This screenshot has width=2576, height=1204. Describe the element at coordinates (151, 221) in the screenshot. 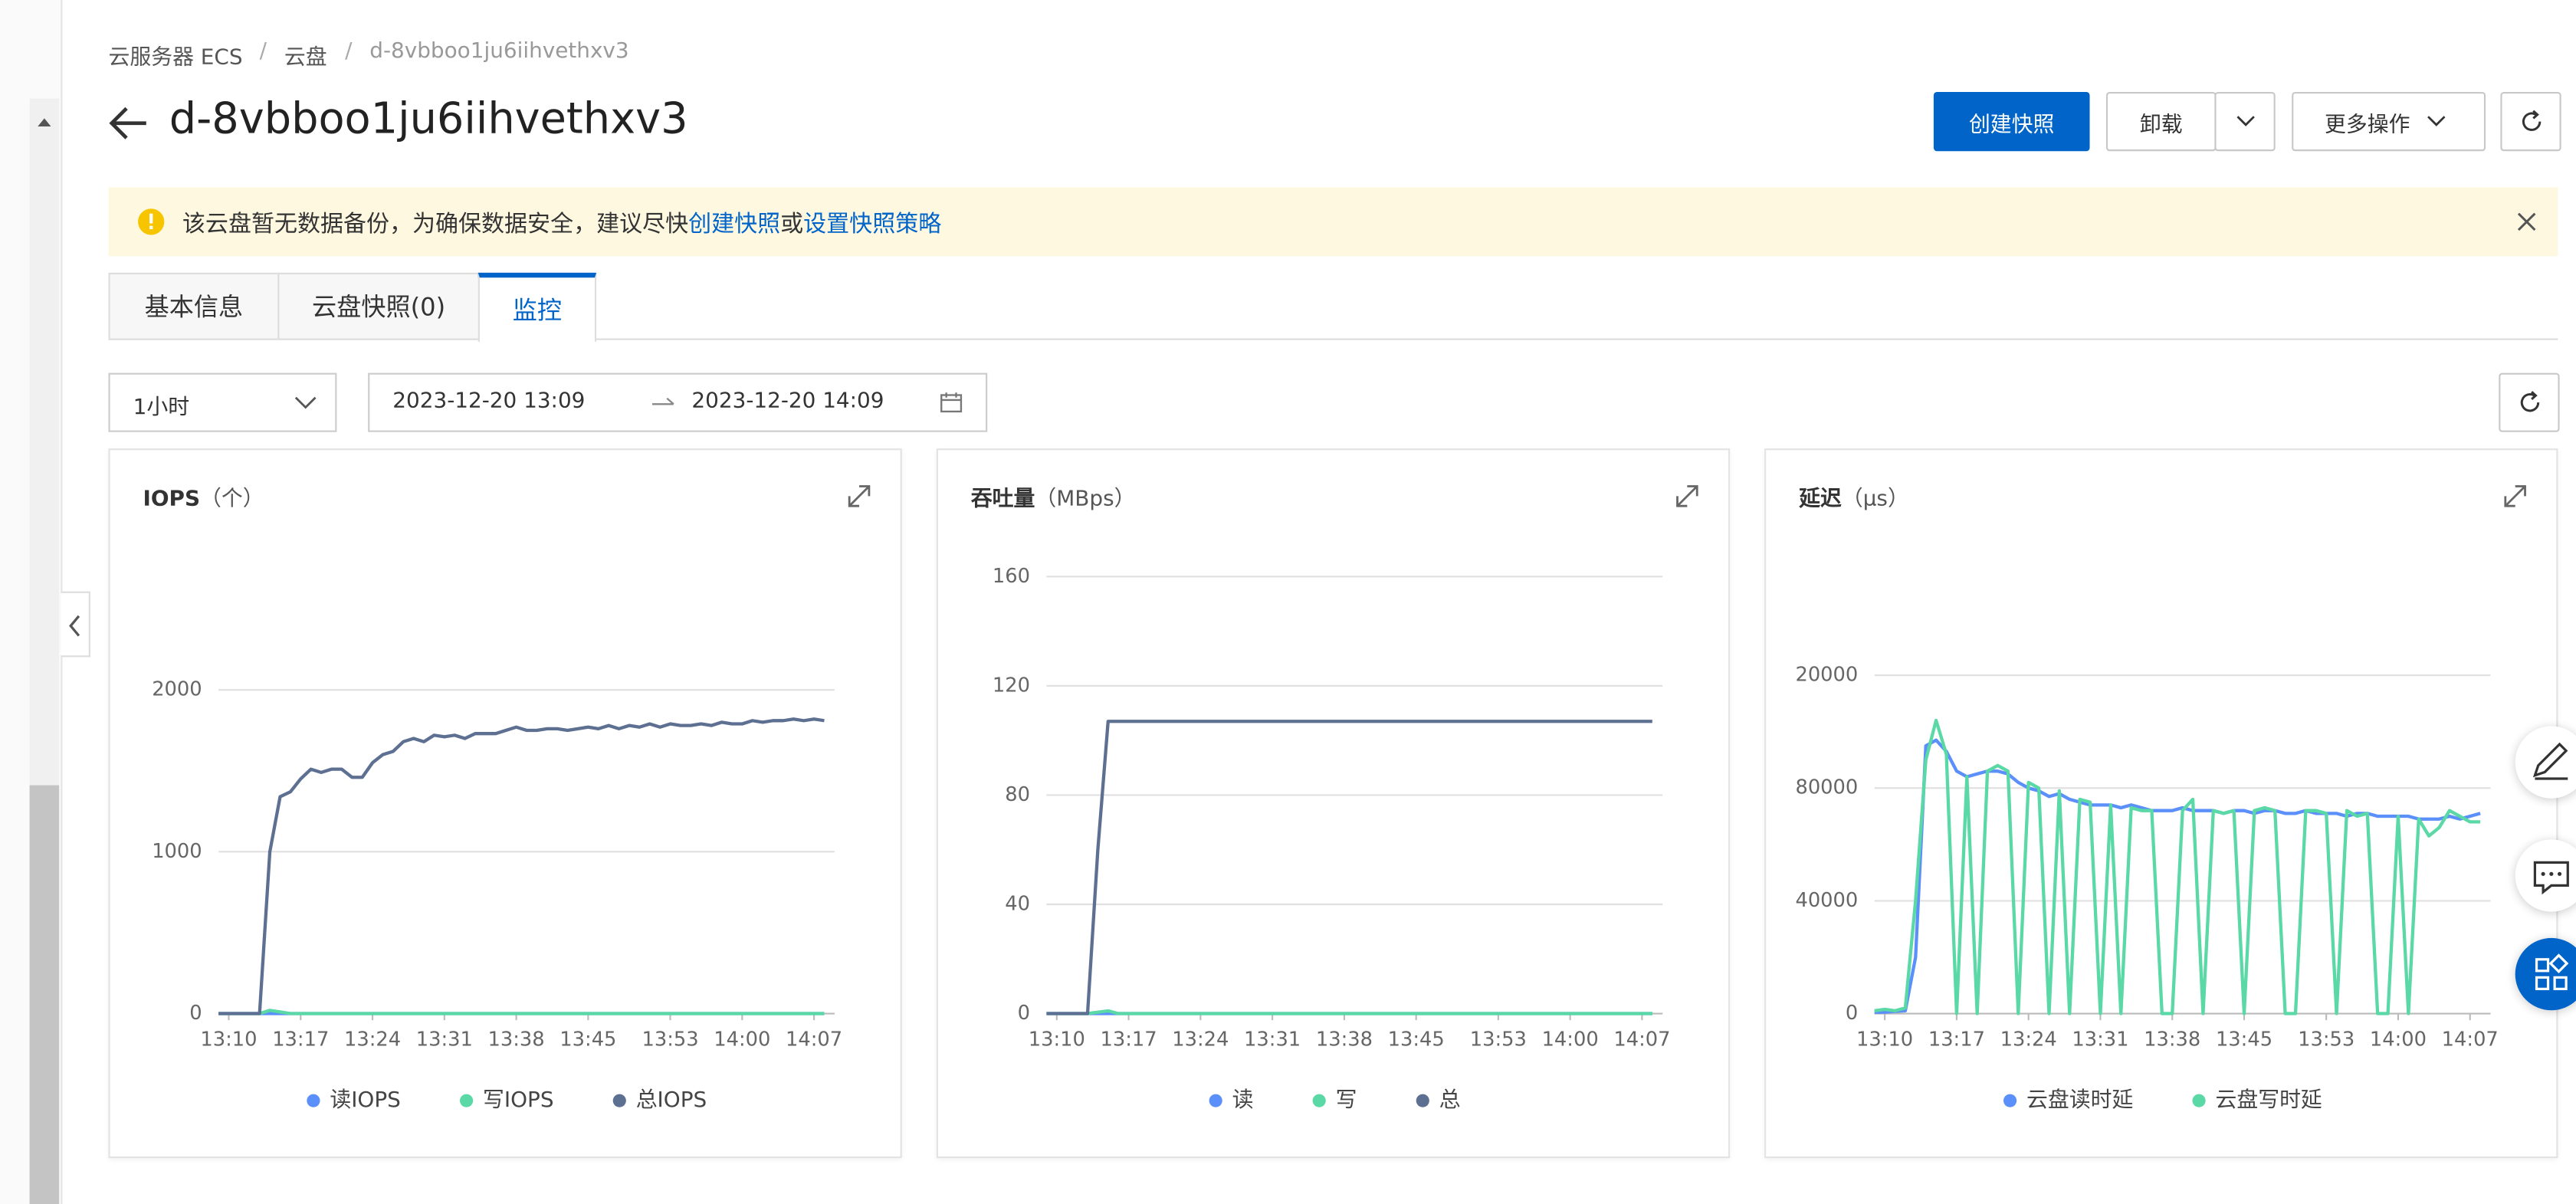

I see `warning-icon` at that location.